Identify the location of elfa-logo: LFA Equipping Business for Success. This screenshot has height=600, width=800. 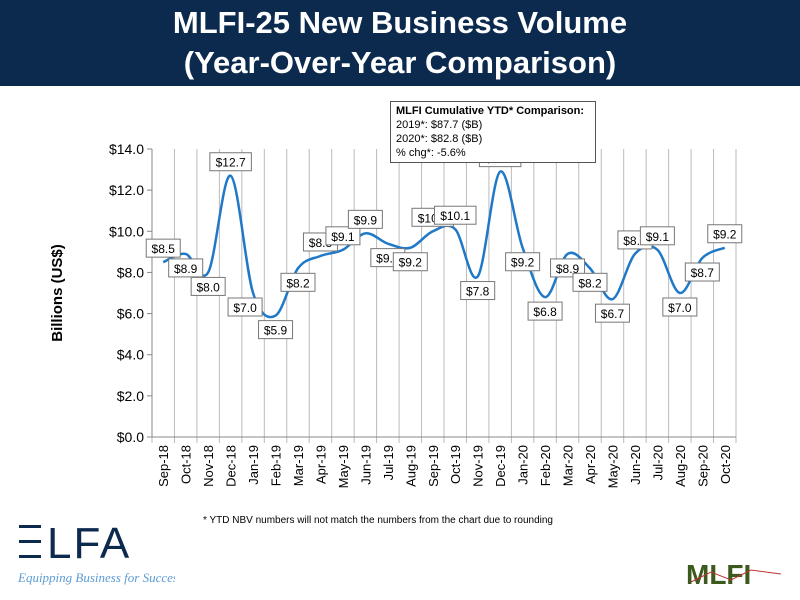
(96, 552).